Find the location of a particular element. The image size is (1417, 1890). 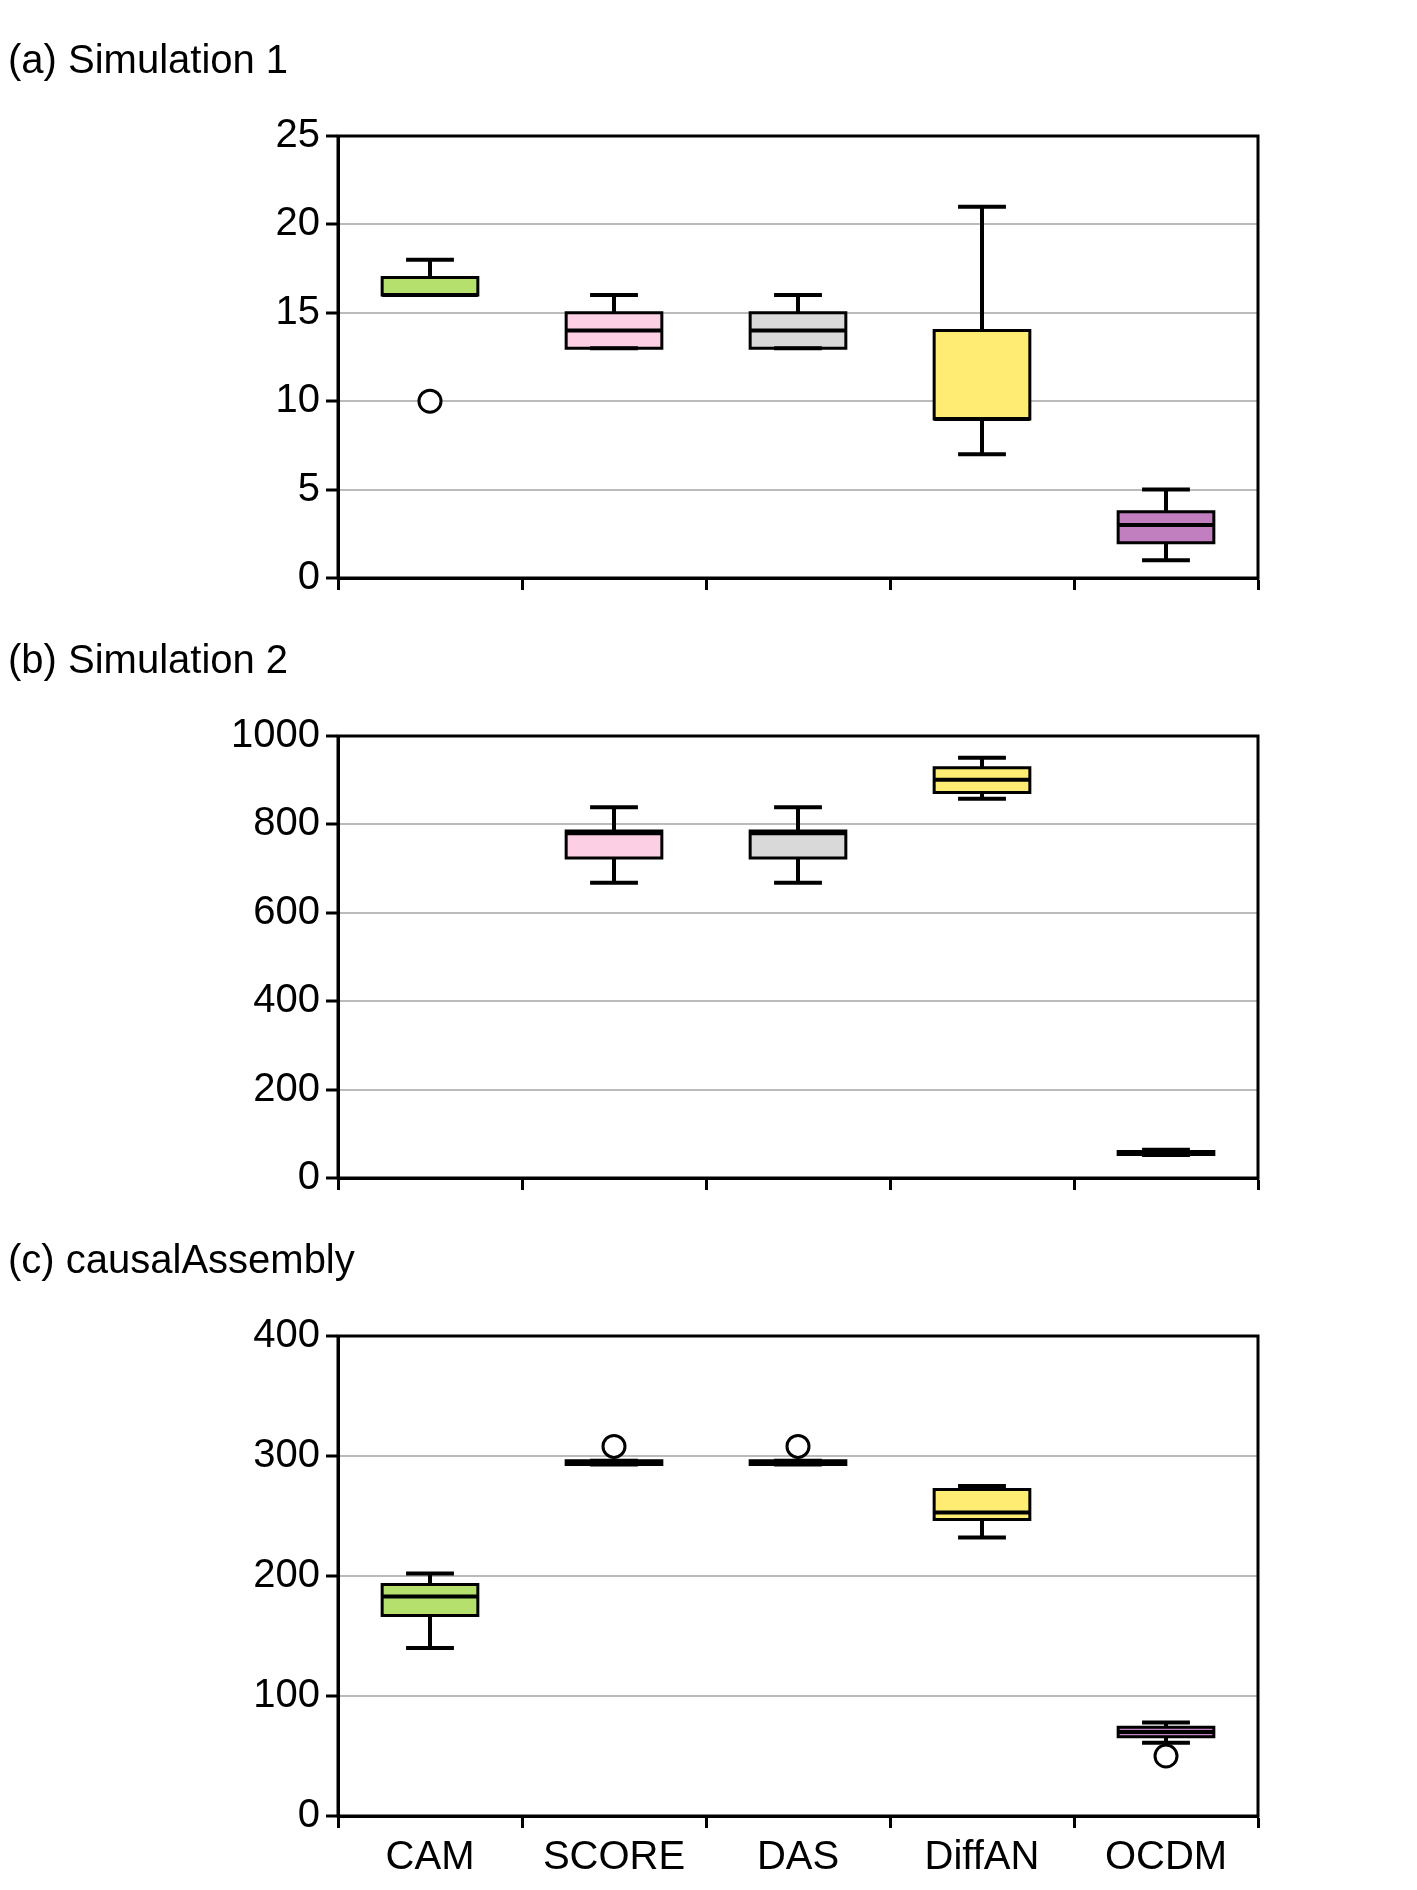

y-tick-label: 600 is located at coordinates (286, 909).